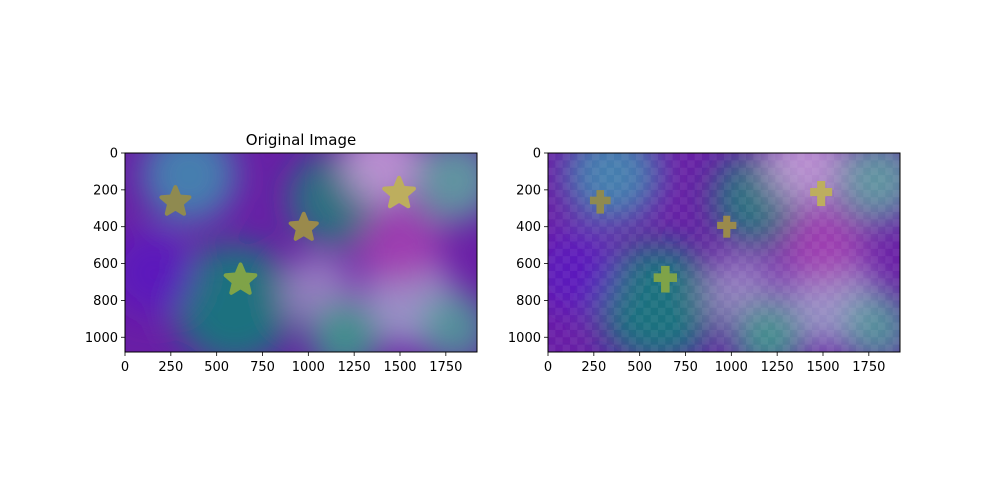 The image size is (1000, 500). I want to click on pixel-grid, so click(724, 252).